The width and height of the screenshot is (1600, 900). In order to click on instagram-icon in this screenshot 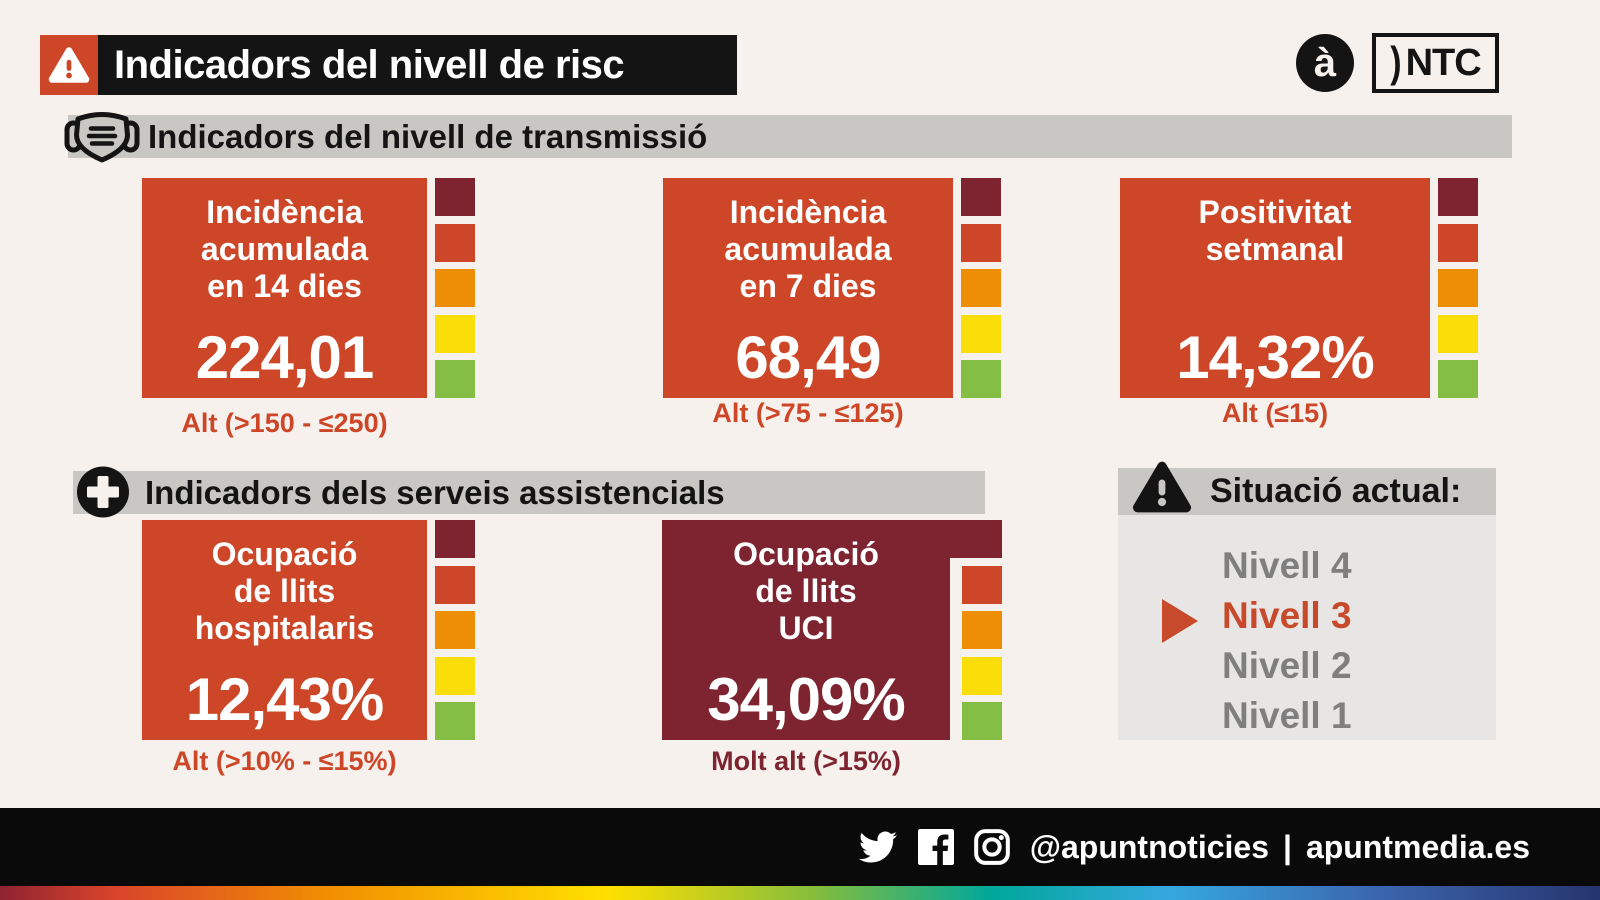, I will do `click(991, 847)`.